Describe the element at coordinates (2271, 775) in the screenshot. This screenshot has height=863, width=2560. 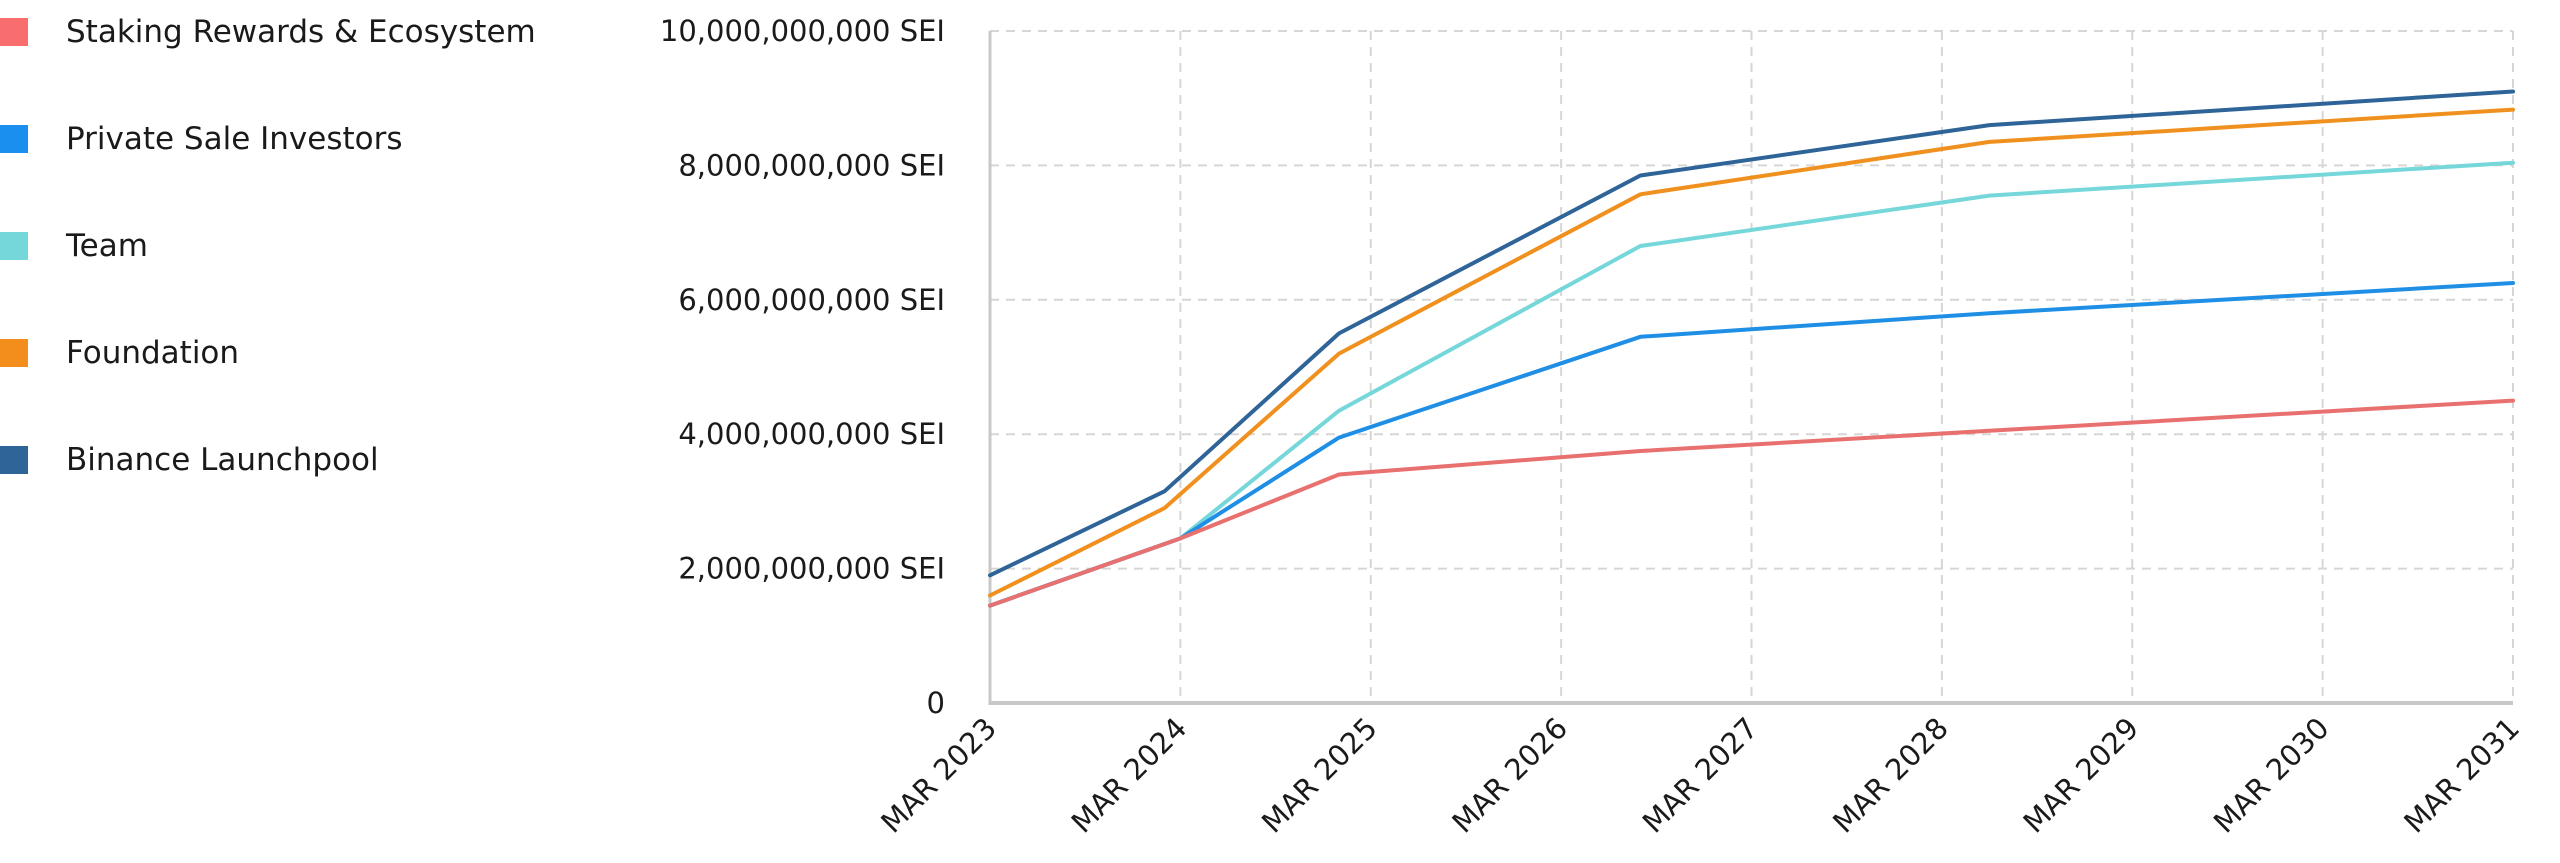
I see `x-tick-label: MAR 2030` at that location.